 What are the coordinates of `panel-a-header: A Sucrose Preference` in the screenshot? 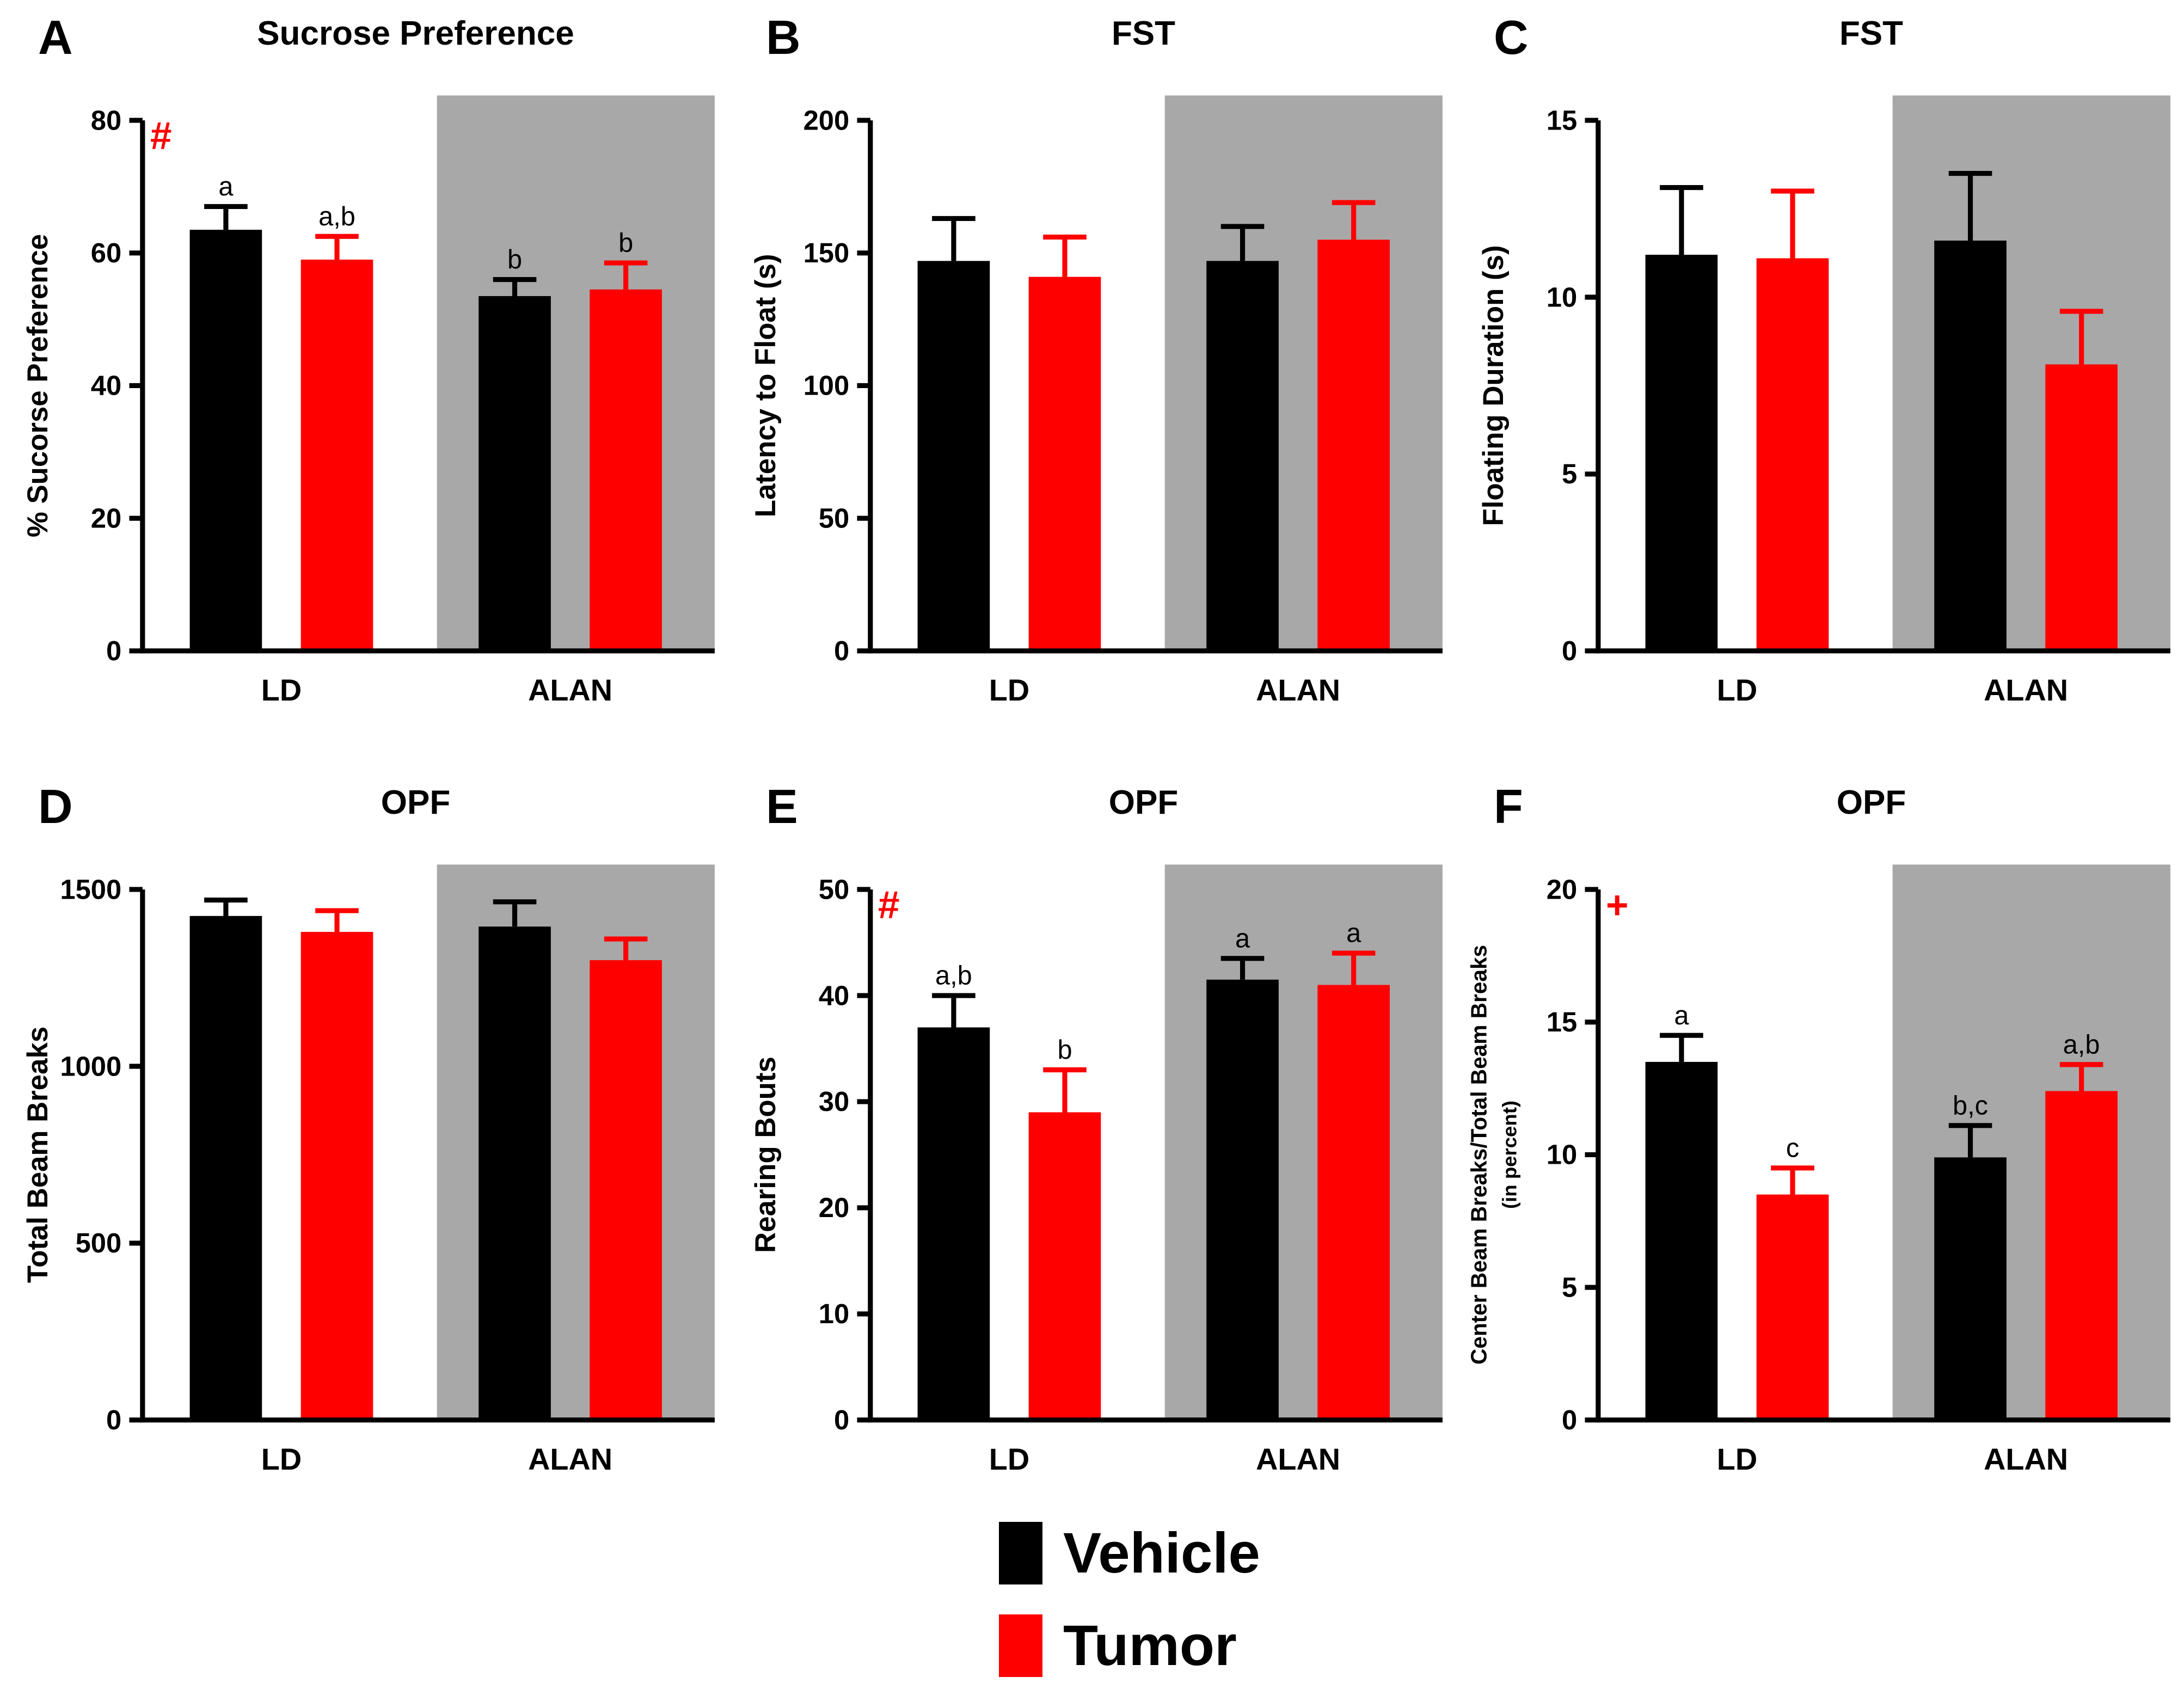 It's located at (364, 48).